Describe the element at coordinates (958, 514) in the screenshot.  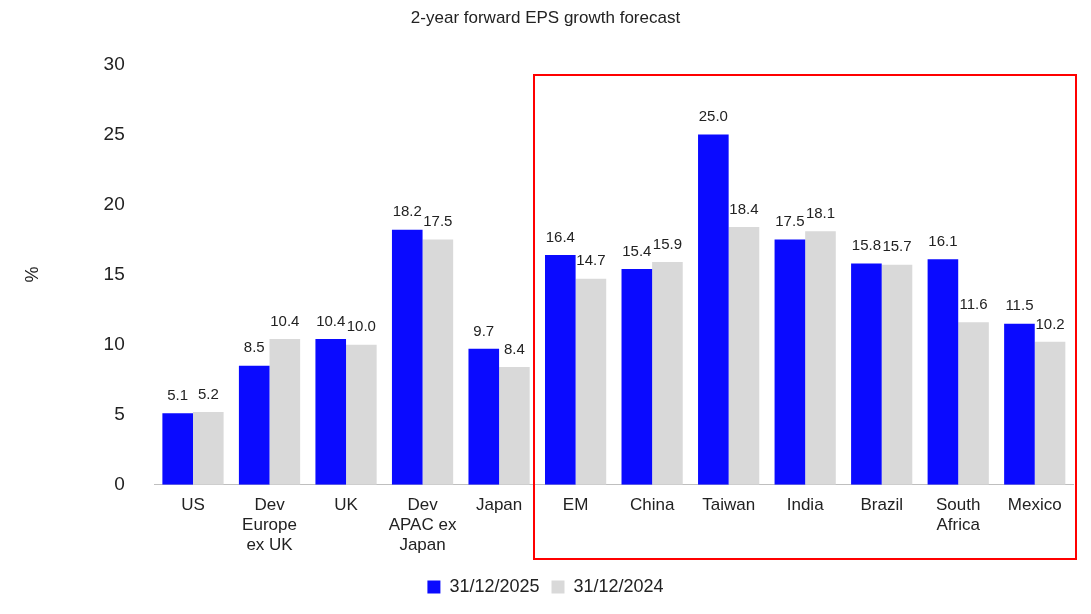
I see `x-tick-label: South Africa` at that location.